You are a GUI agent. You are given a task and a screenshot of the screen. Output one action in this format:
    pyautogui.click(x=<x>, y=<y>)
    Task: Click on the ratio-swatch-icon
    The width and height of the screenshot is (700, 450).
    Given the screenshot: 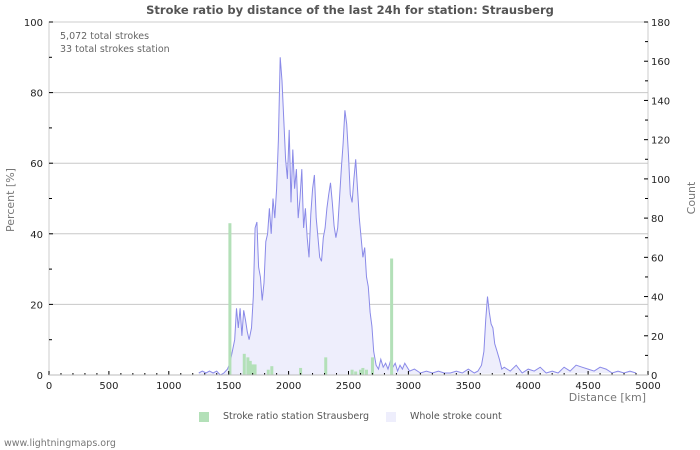 What is the action you would take?
    pyautogui.click(x=204, y=416)
    